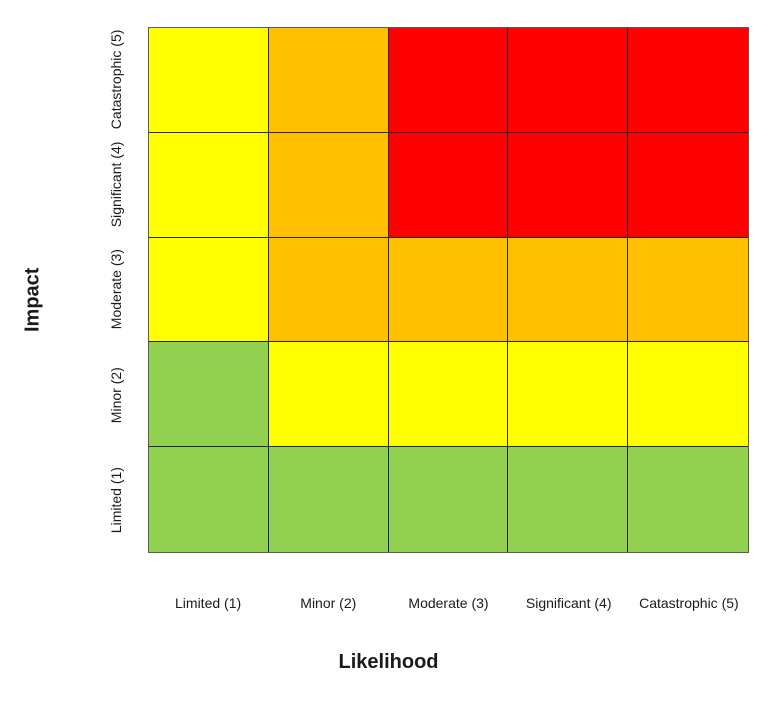  Describe the element at coordinates (209, 395) in the screenshot. I see `risk-cell-row4-col1` at that location.